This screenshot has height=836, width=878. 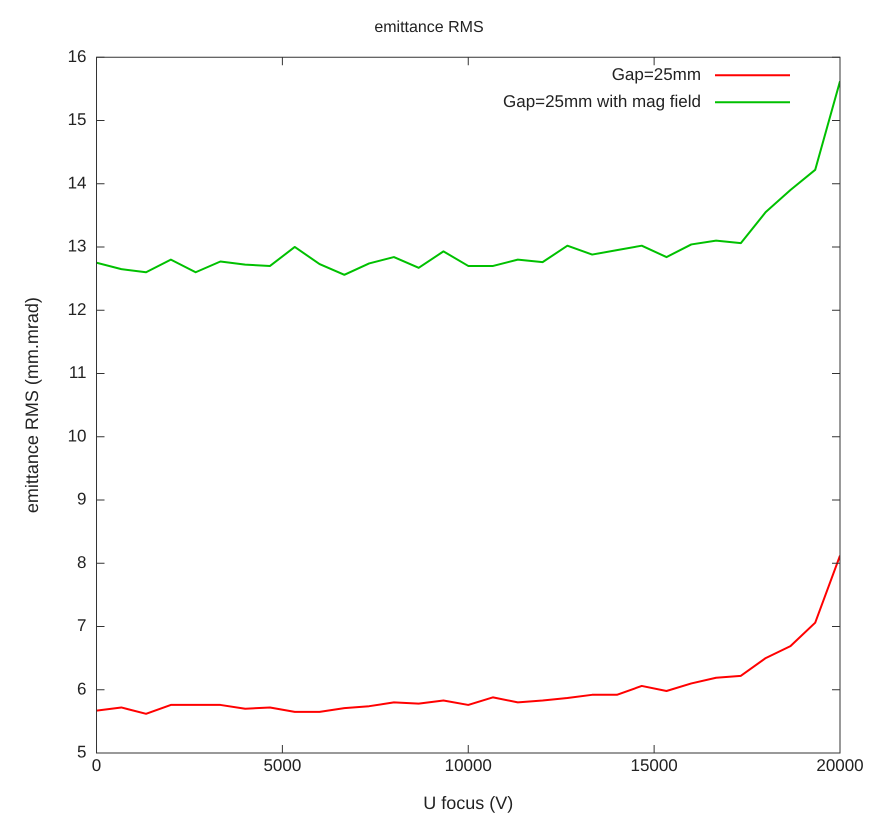 What do you see at coordinates (429, 27) in the screenshot?
I see `chart-title: emittance RMS` at bounding box center [429, 27].